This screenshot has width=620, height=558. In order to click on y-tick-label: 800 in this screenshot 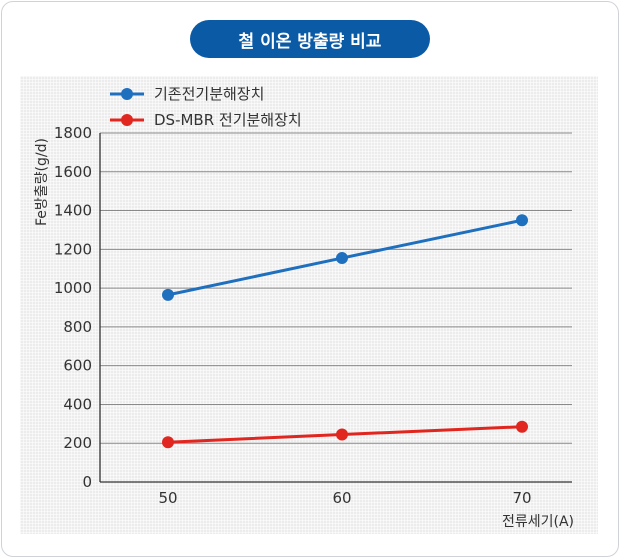, I will do `click(77, 327)`.